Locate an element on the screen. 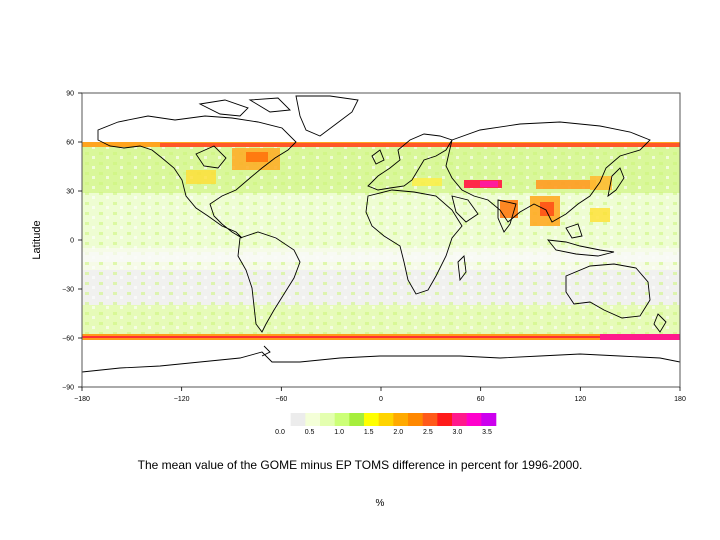 The width and height of the screenshot is (720, 540). colorbar: 0.0 0.5 1.0 1.5 2.0 2.5 3.0 3.5 is located at coordinates (386, 424).